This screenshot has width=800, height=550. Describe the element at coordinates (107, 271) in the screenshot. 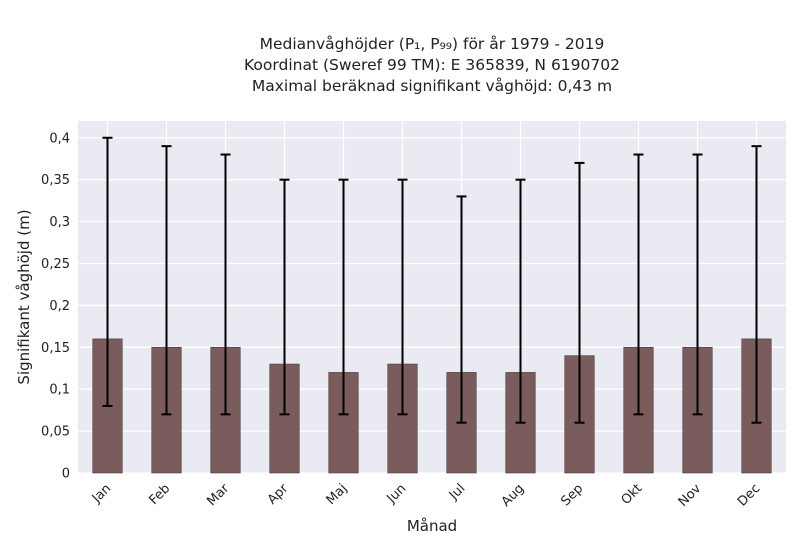

I see `error-bar-jan` at that location.